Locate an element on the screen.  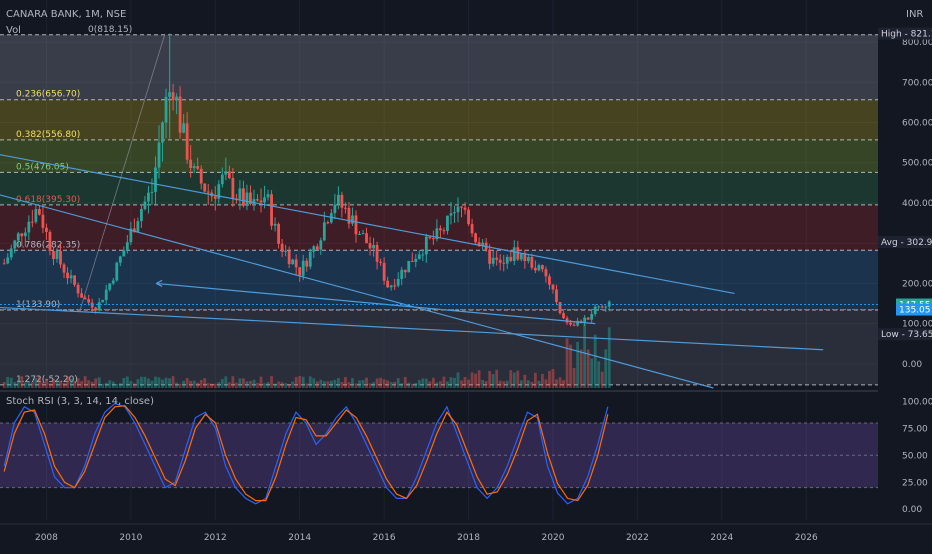
price-marker-label: Low - 73.65 is located at coordinates (906, 335).